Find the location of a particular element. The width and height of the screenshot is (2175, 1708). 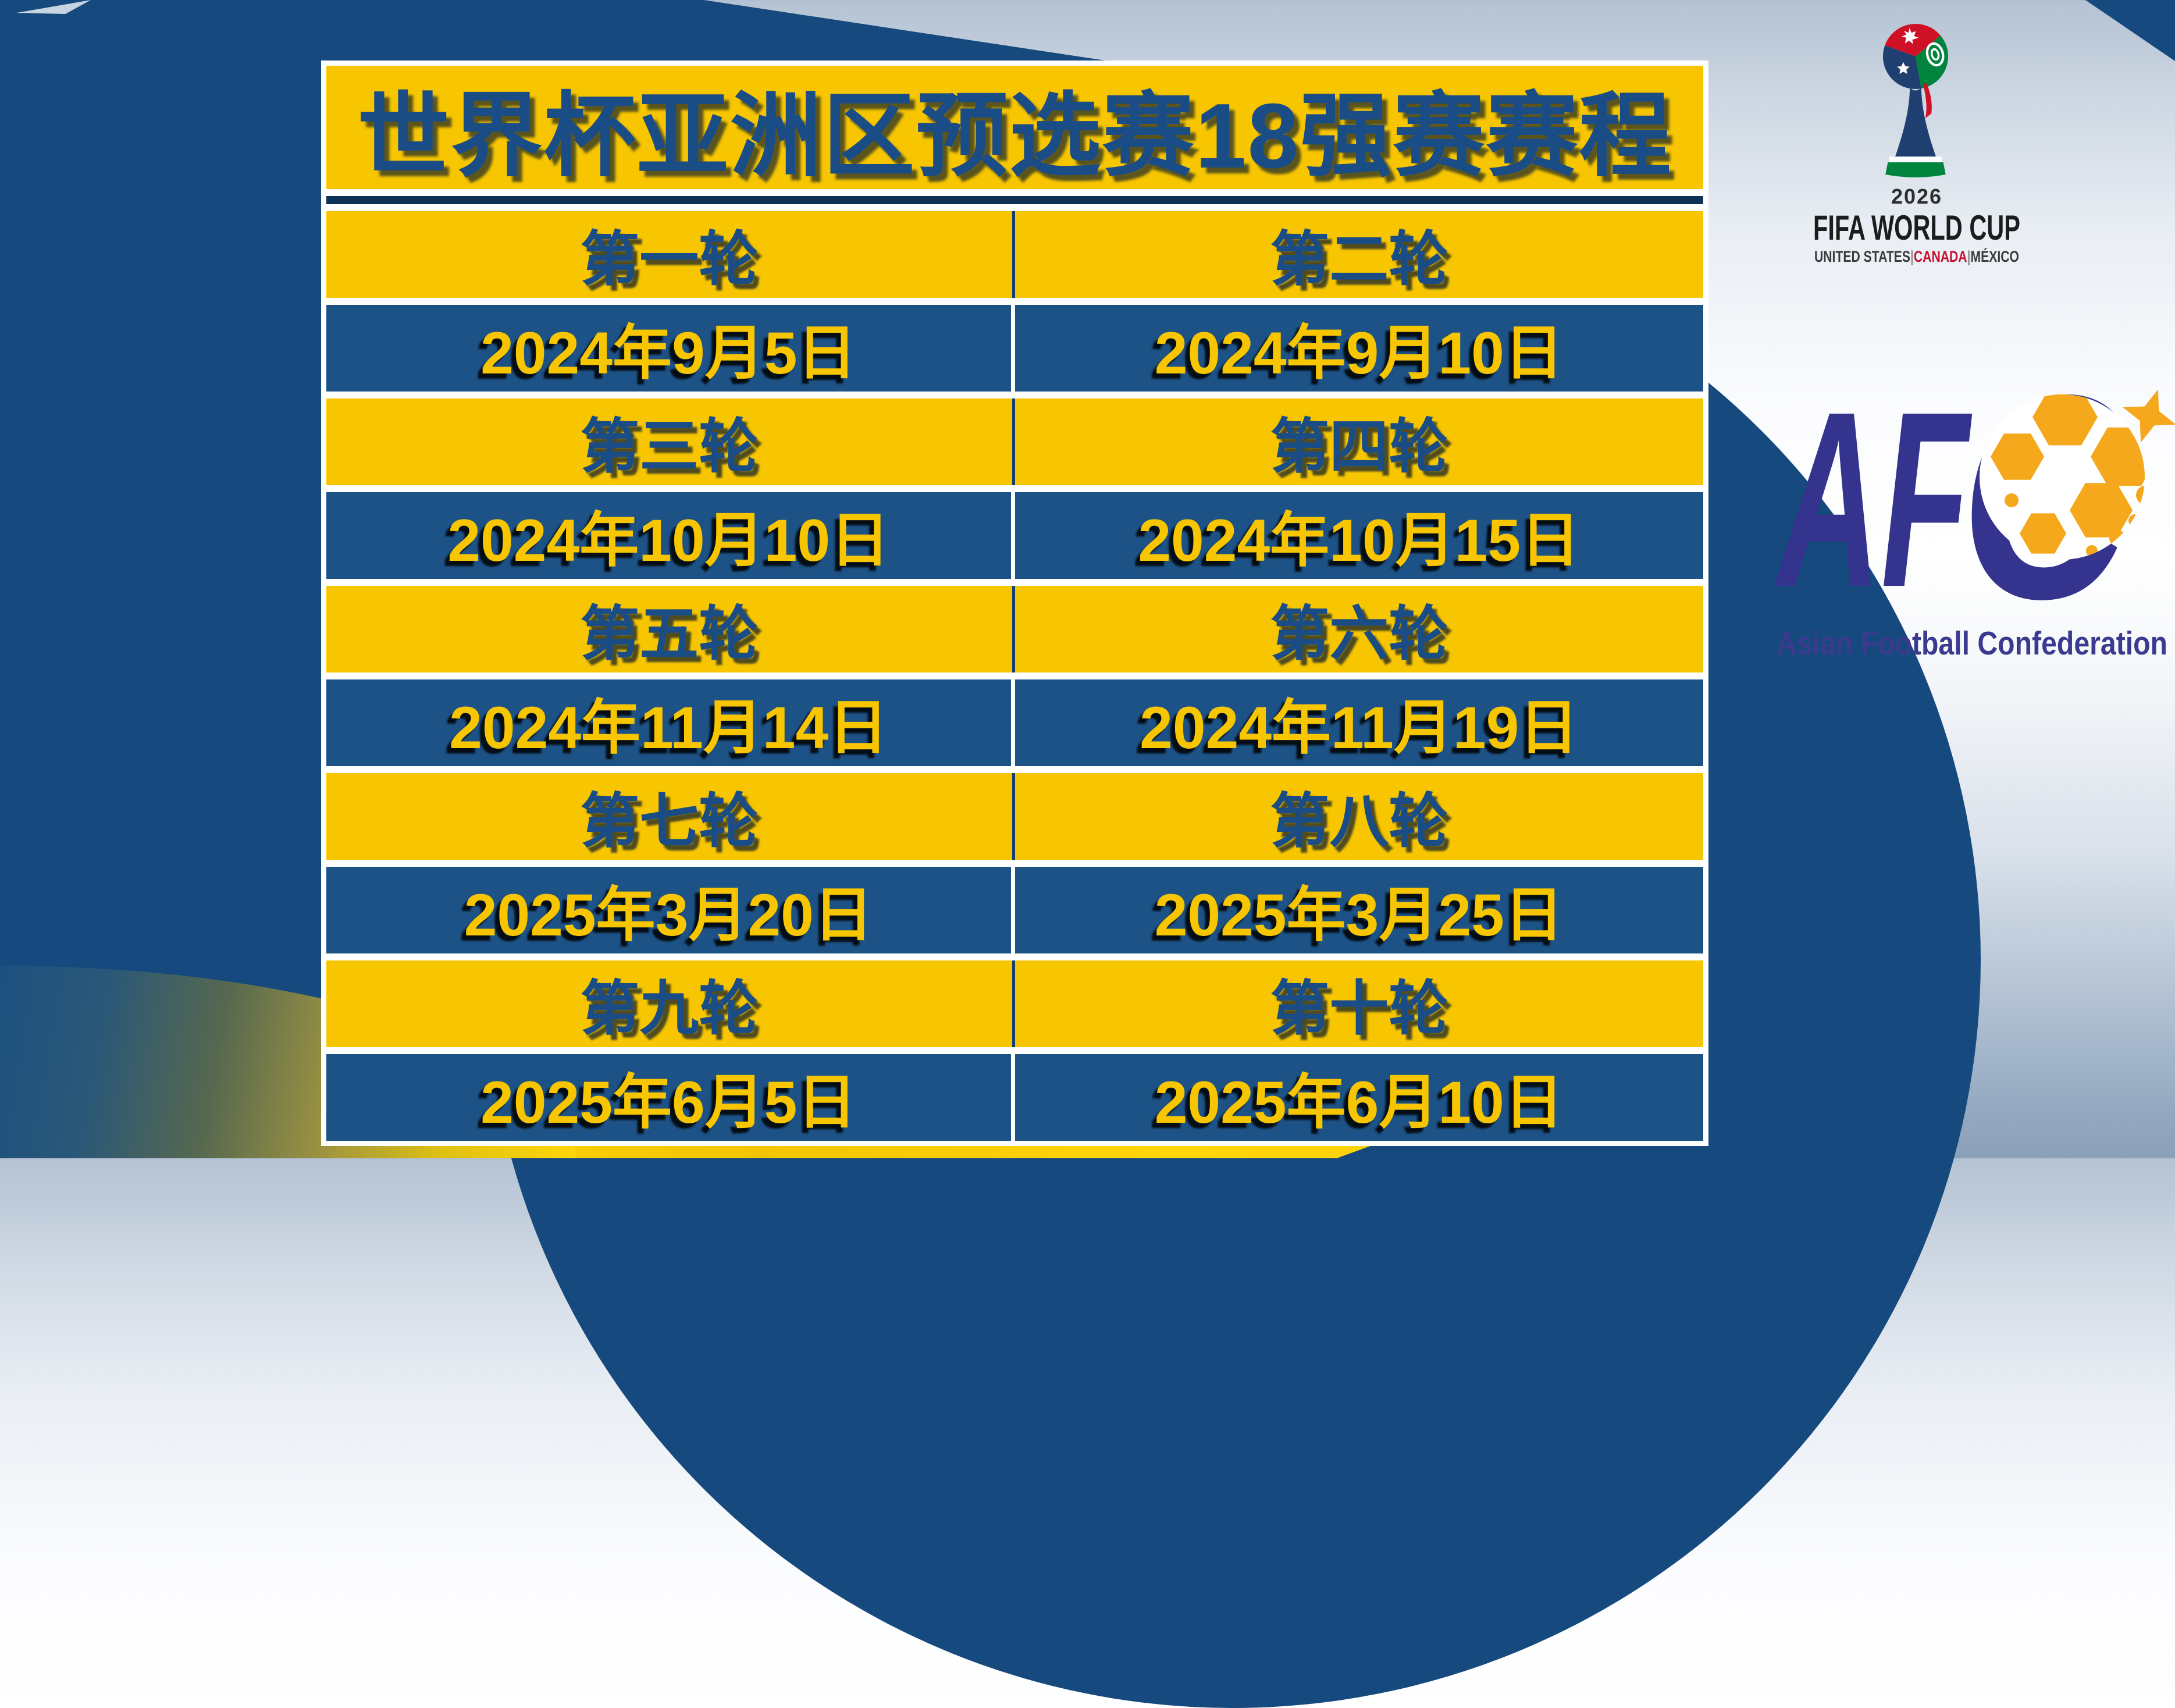

round-cell: 第八轮 is located at coordinates (1359, 821).